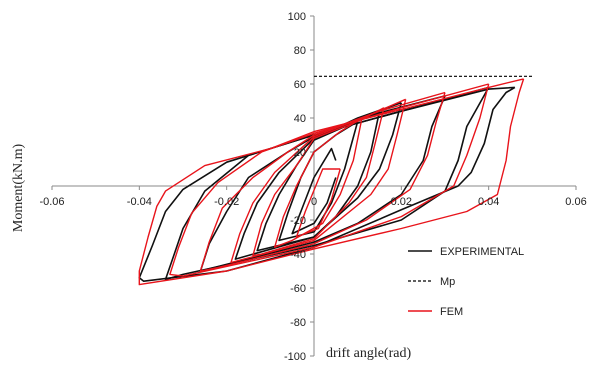 Image resolution: width=598 pixels, height=365 pixels. I want to click on x-tick-label: 0.02, so click(401, 202).